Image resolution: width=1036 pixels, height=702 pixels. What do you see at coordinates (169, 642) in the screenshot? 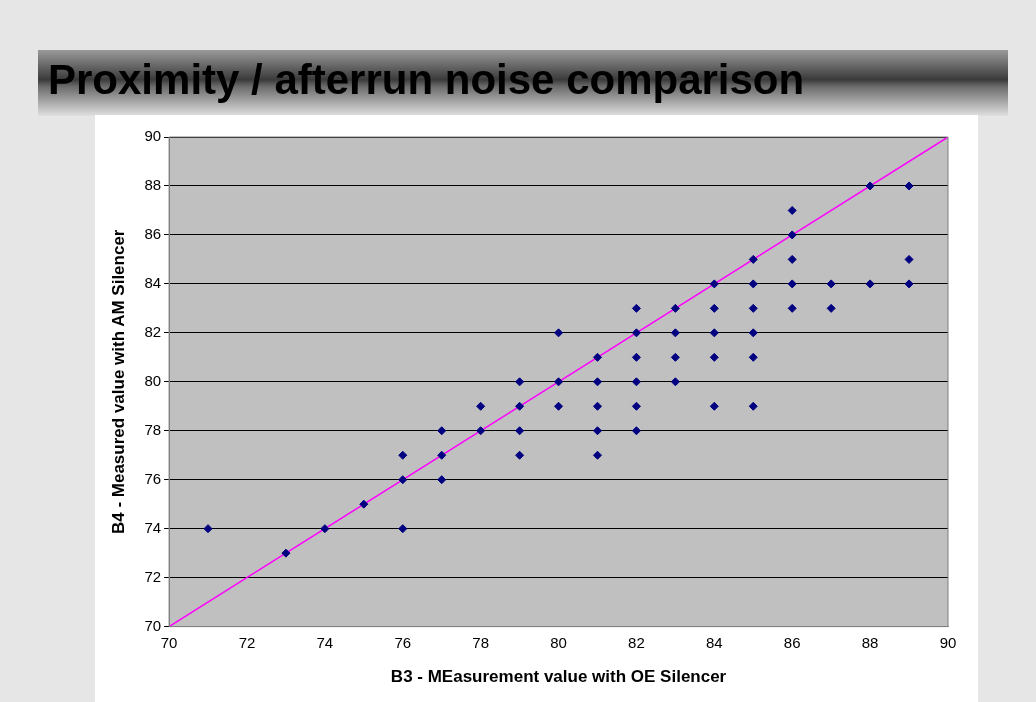
I see `x-tick-label: 70` at bounding box center [169, 642].